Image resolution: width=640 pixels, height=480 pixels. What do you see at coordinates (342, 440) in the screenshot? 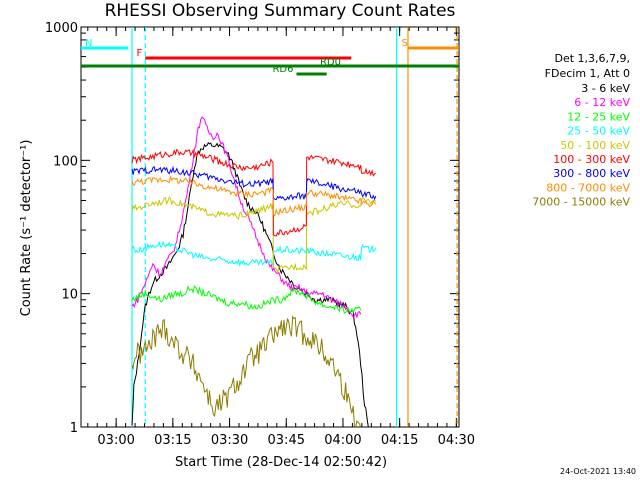
I see `x-tick-label: 04:00` at bounding box center [342, 440].